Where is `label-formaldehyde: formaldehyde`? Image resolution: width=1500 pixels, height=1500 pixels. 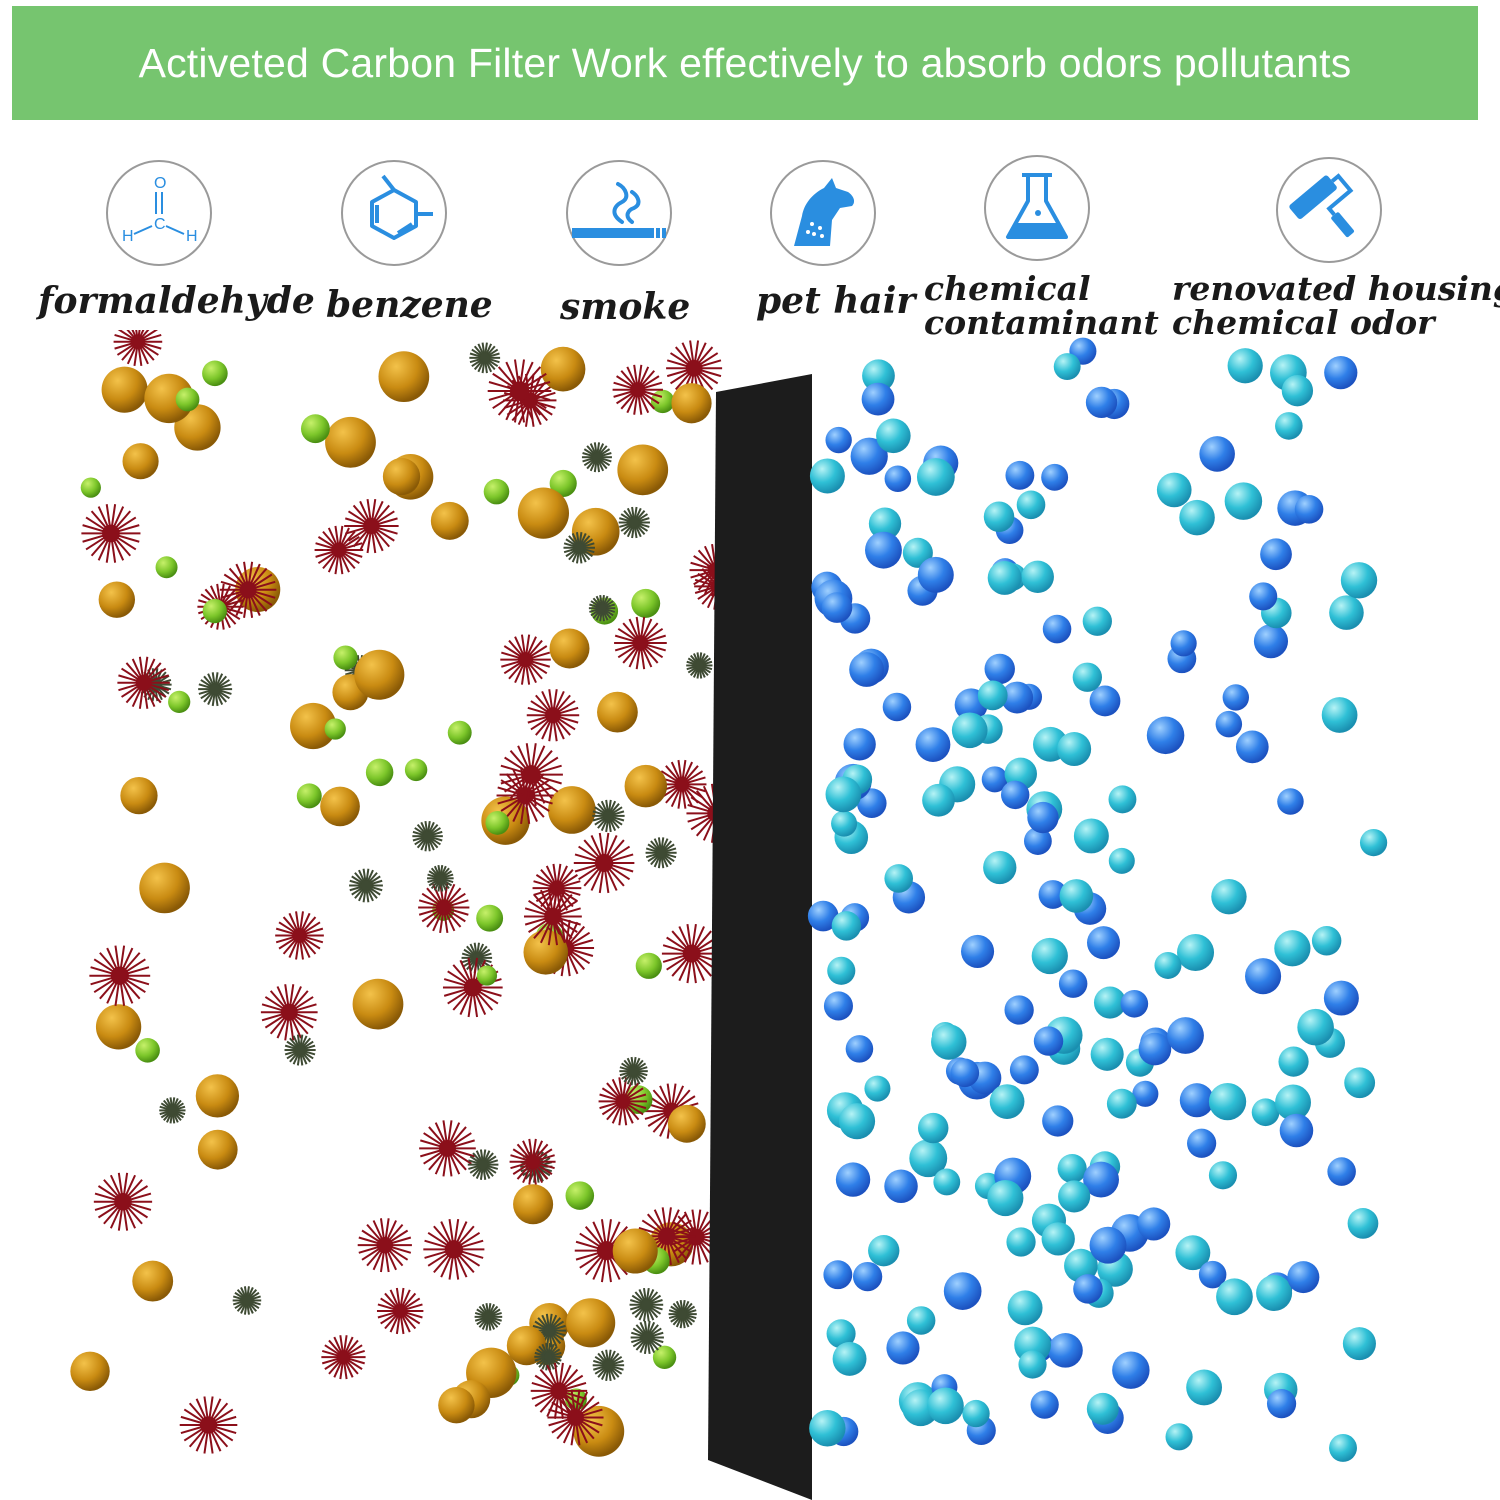
label-formaldehyde: formaldehyde is located at coordinates (176, 301).